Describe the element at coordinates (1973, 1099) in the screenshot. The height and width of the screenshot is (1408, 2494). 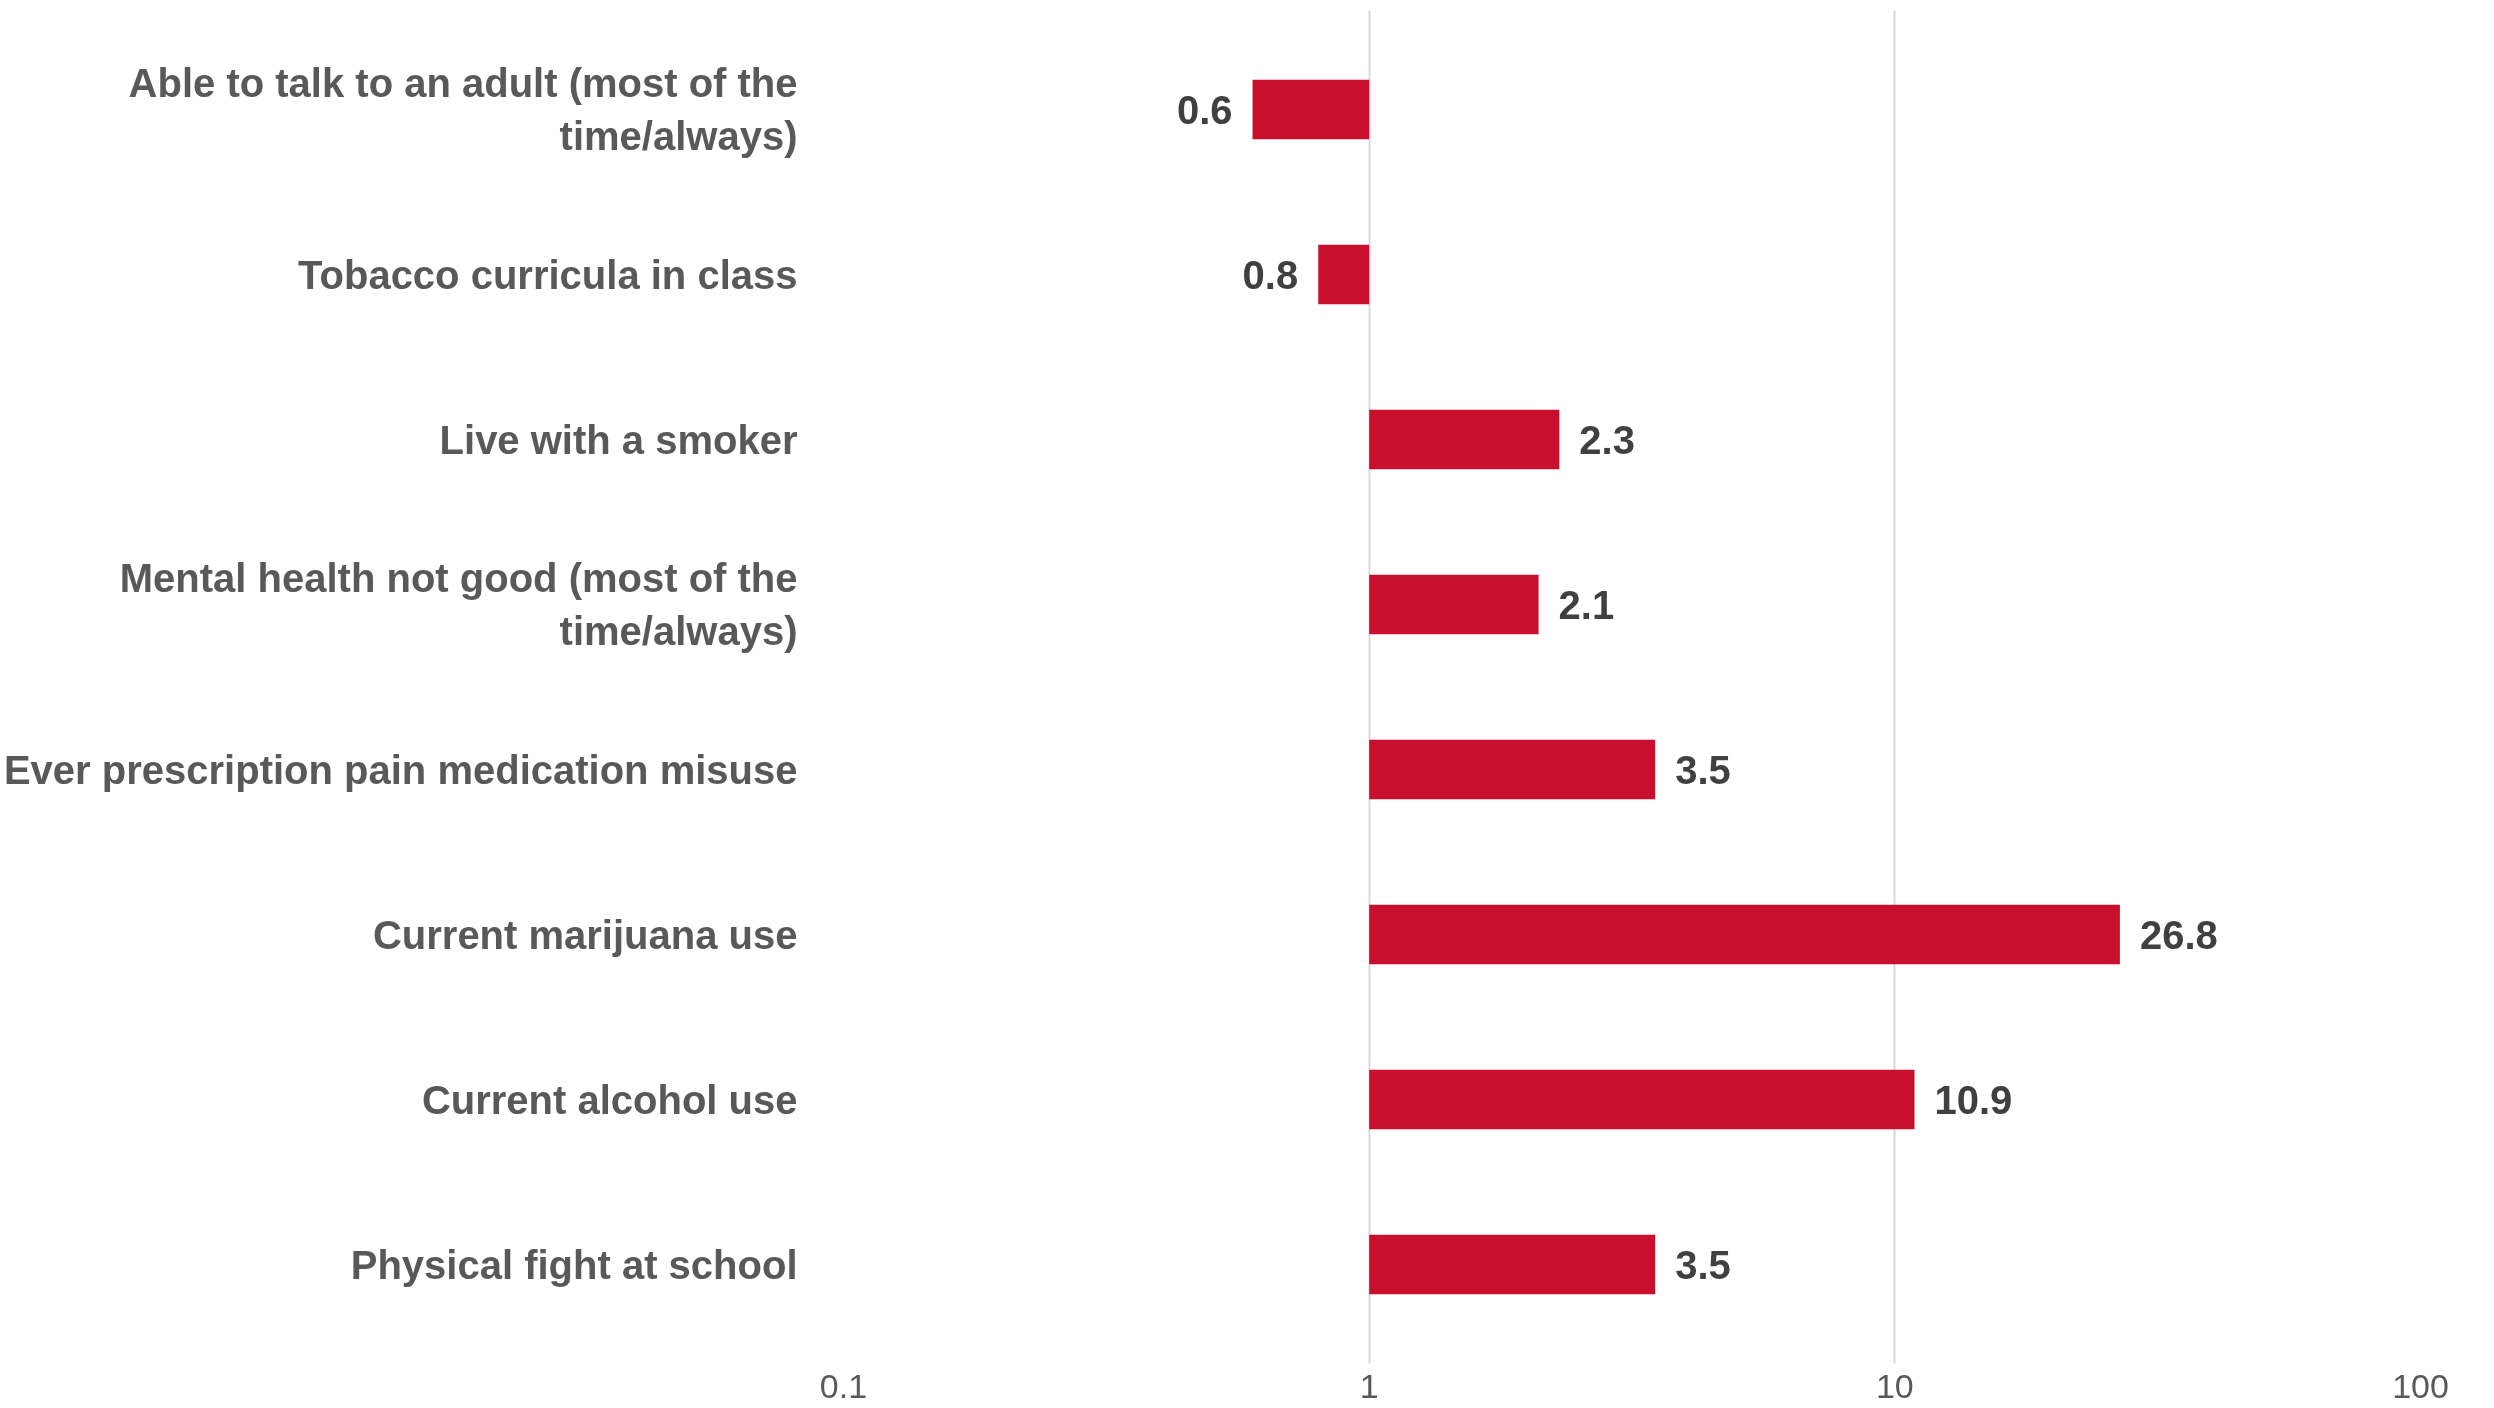
I see `data-label: 10.9` at that location.